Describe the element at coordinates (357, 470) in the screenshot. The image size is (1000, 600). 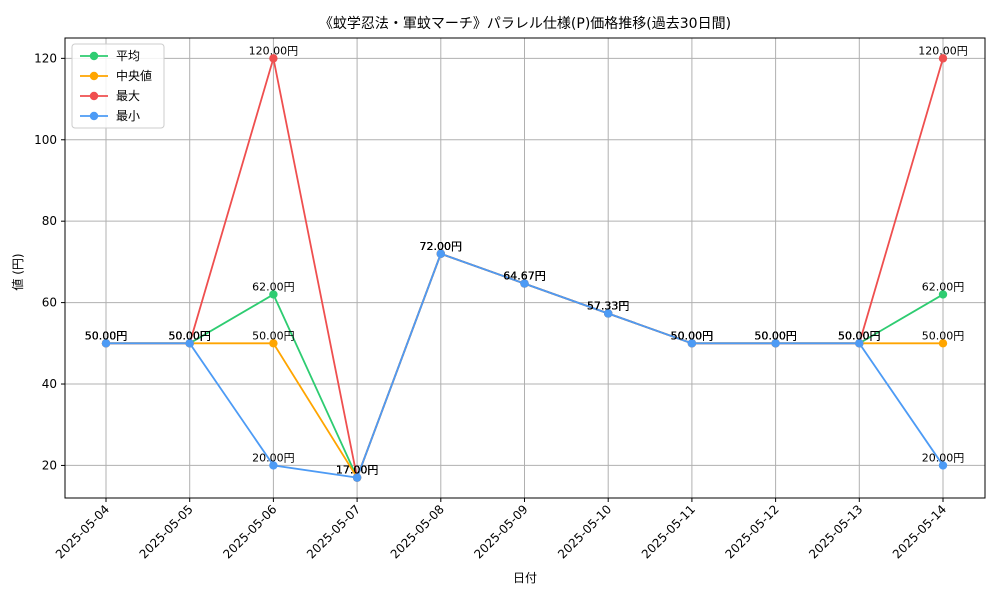
I see `data-label: 17.00円` at that location.